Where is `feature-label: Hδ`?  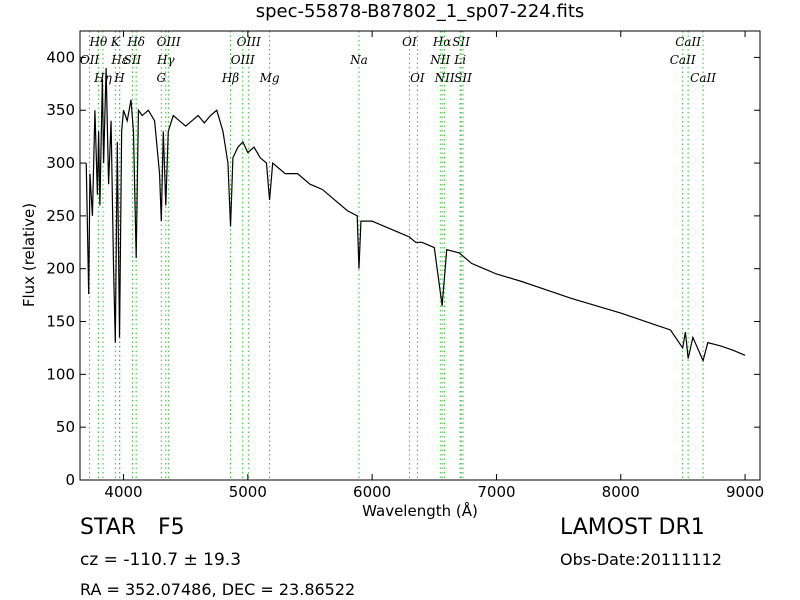
feature-label: Hδ is located at coordinates (135, 42).